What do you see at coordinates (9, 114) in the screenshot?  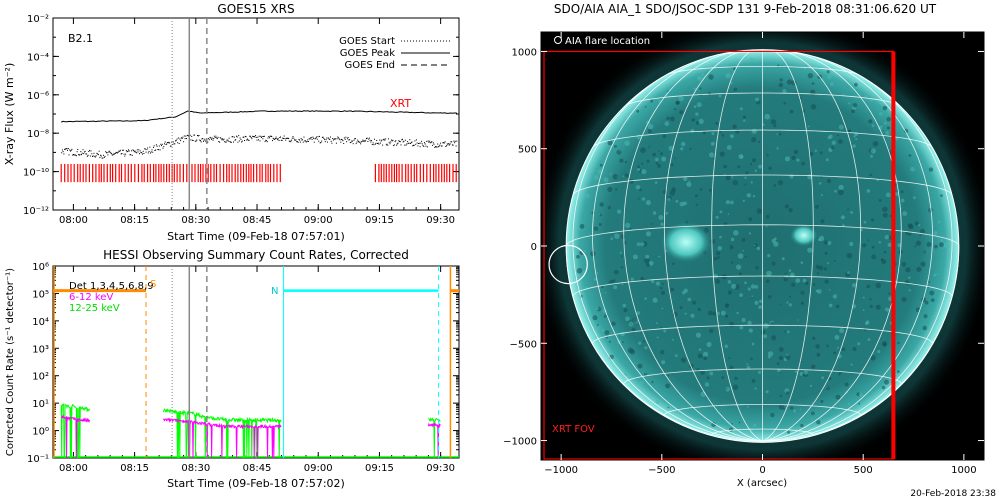 I see `goes-y-axis-label: X-ray Flux (W m⁻²)` at bounding box center [9, 114].